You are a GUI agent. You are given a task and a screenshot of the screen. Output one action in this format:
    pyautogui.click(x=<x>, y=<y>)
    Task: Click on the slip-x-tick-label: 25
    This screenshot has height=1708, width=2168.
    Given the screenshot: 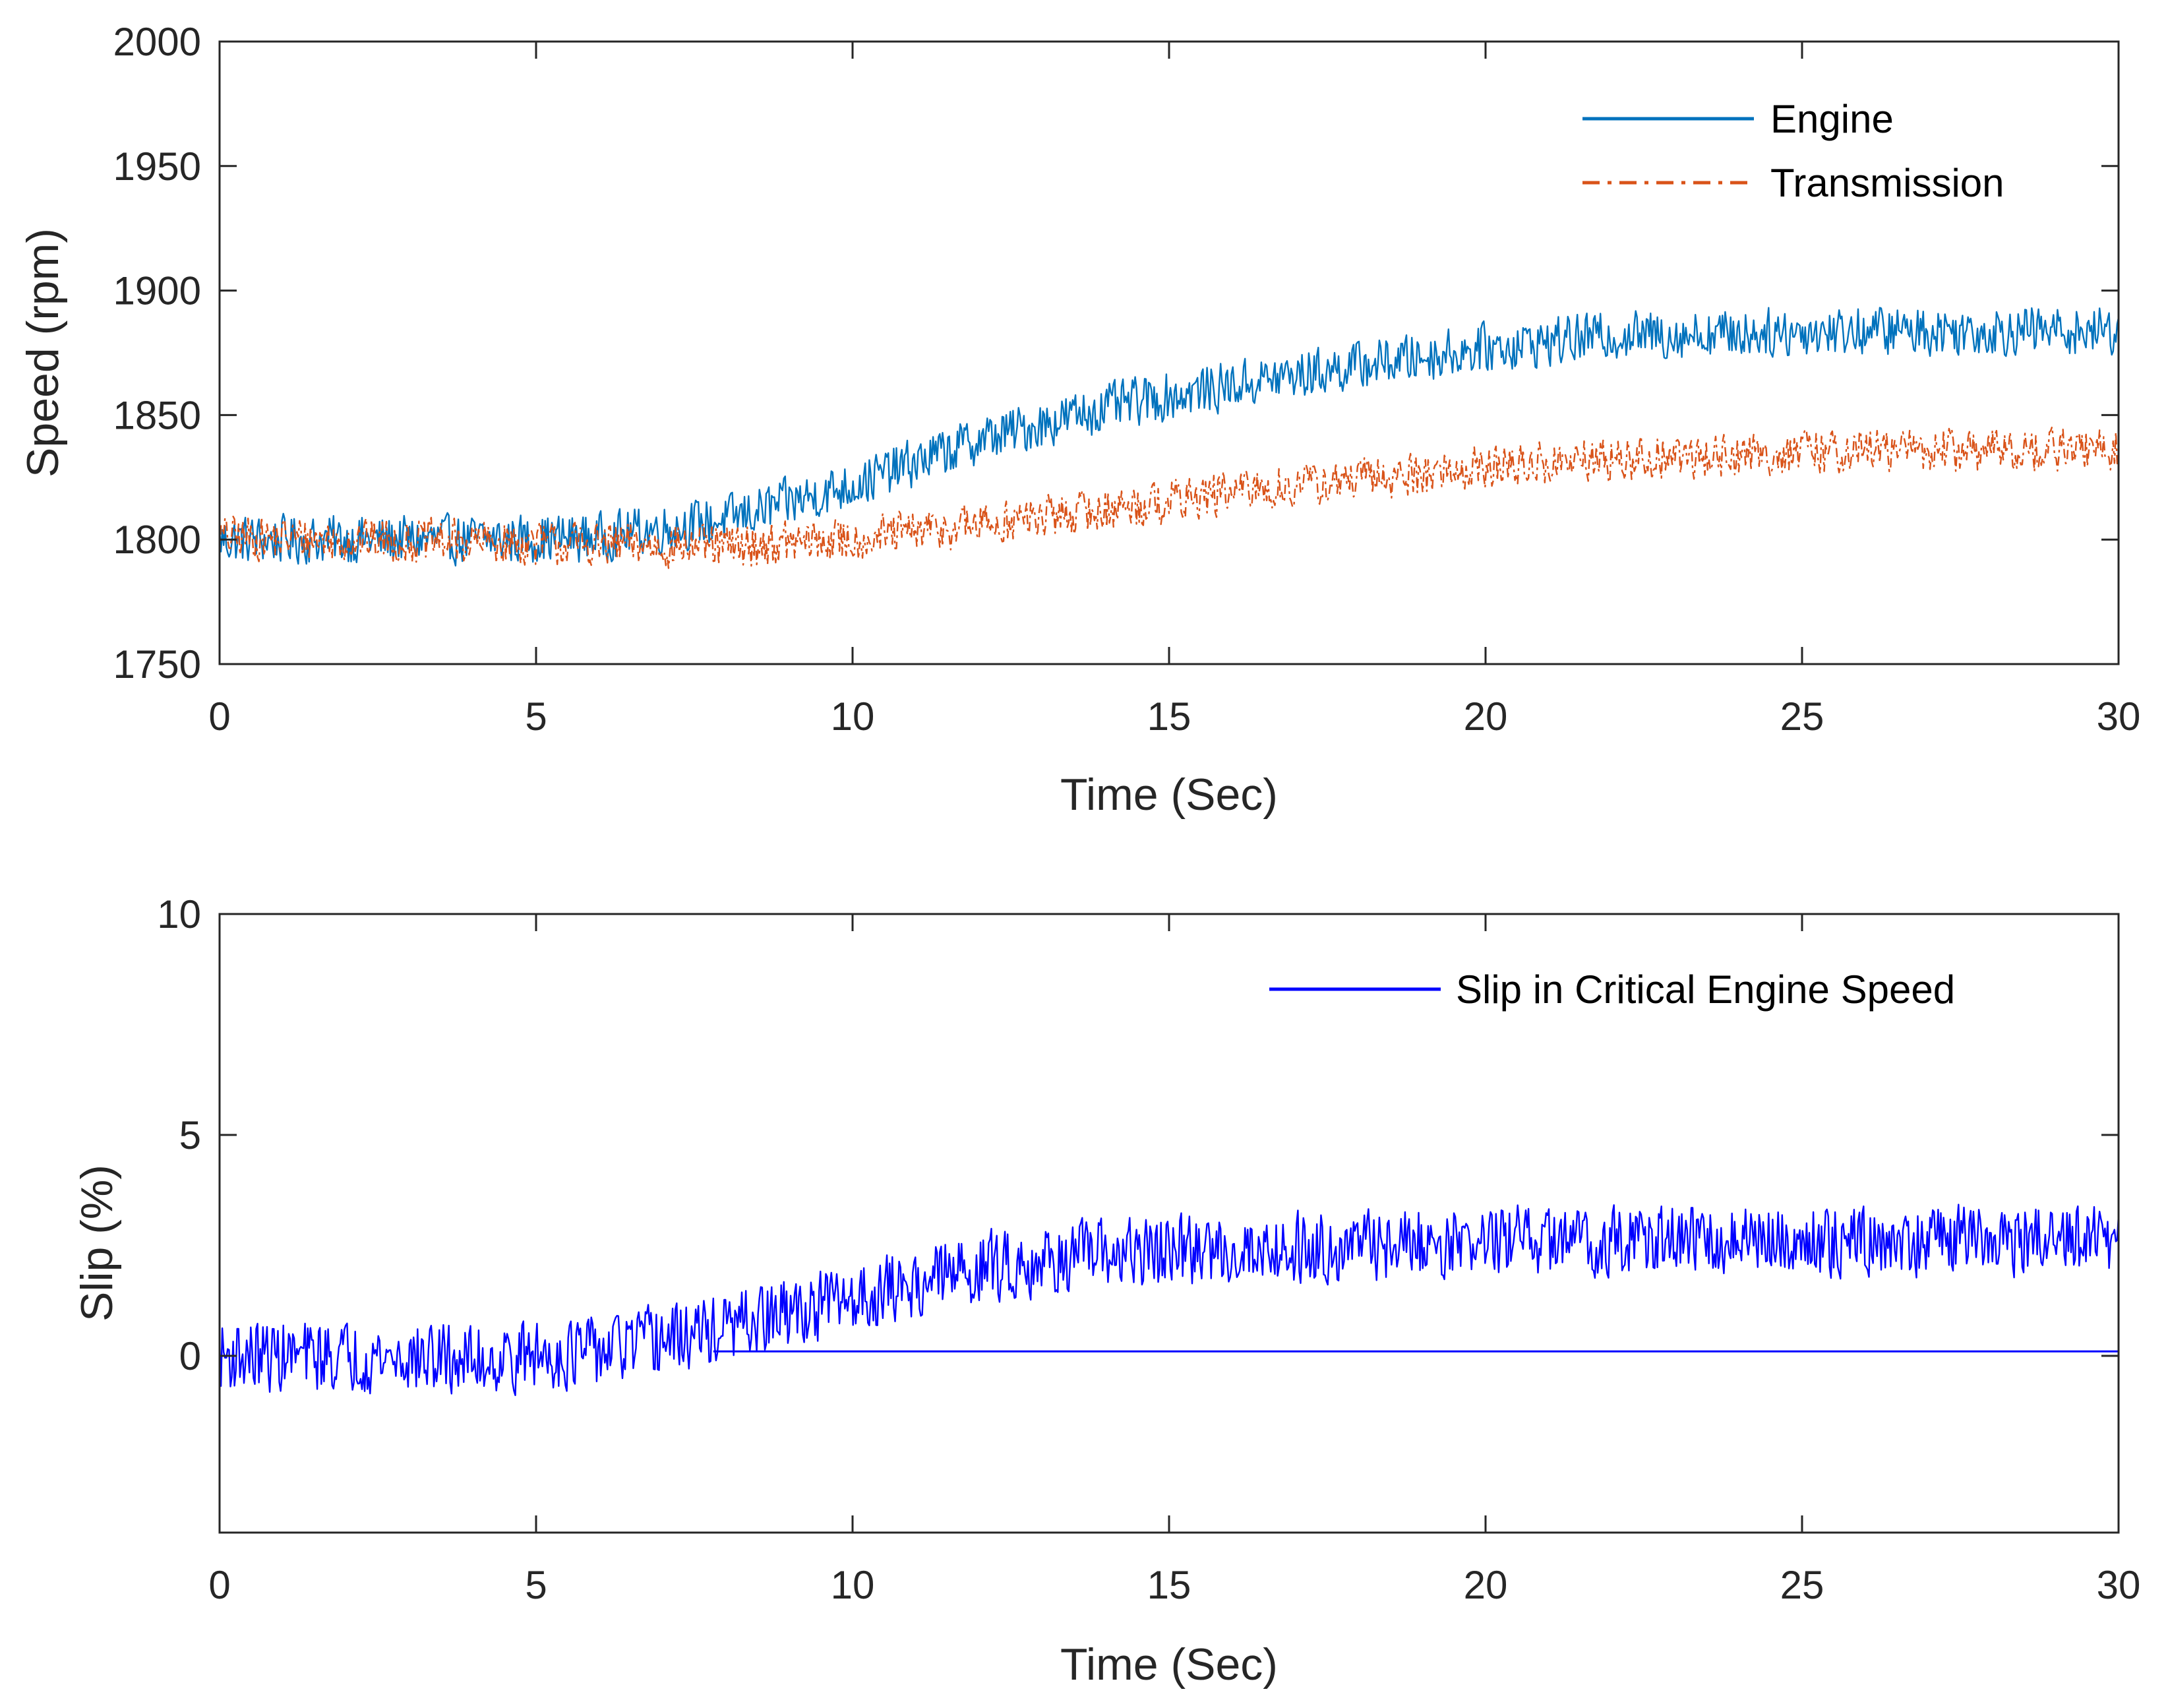 What is the action you would take?
    pyautogui.click(x=1802, y=1585)
    